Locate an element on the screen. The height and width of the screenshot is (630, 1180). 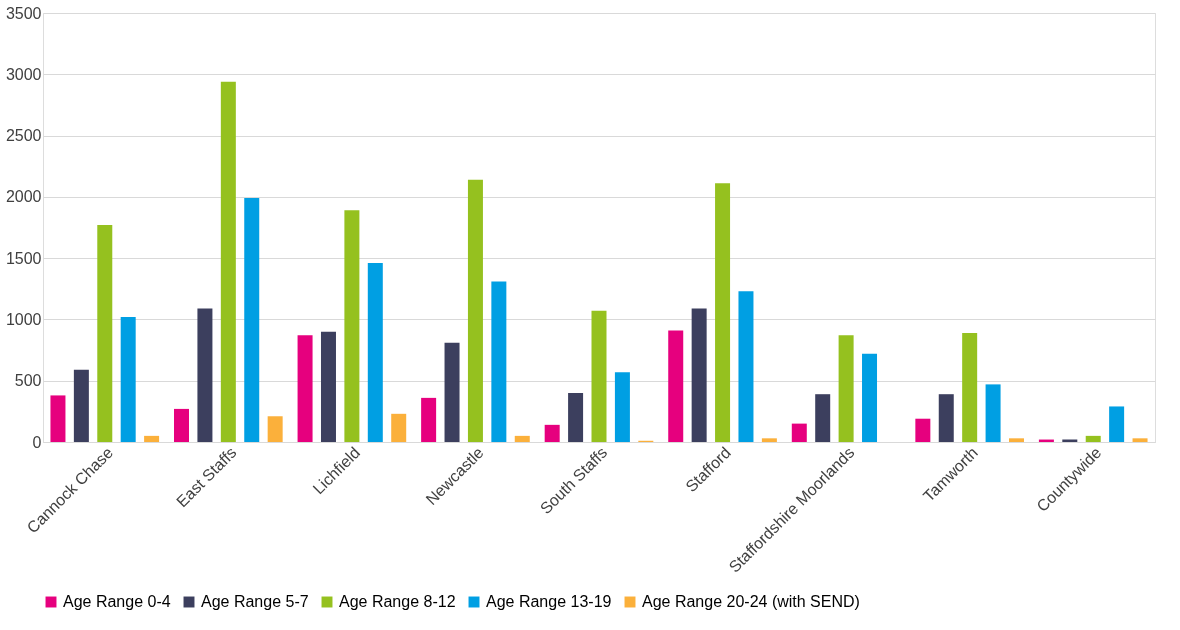
legend-label: Age Range 0-4 is located at coordinates (117, 601).